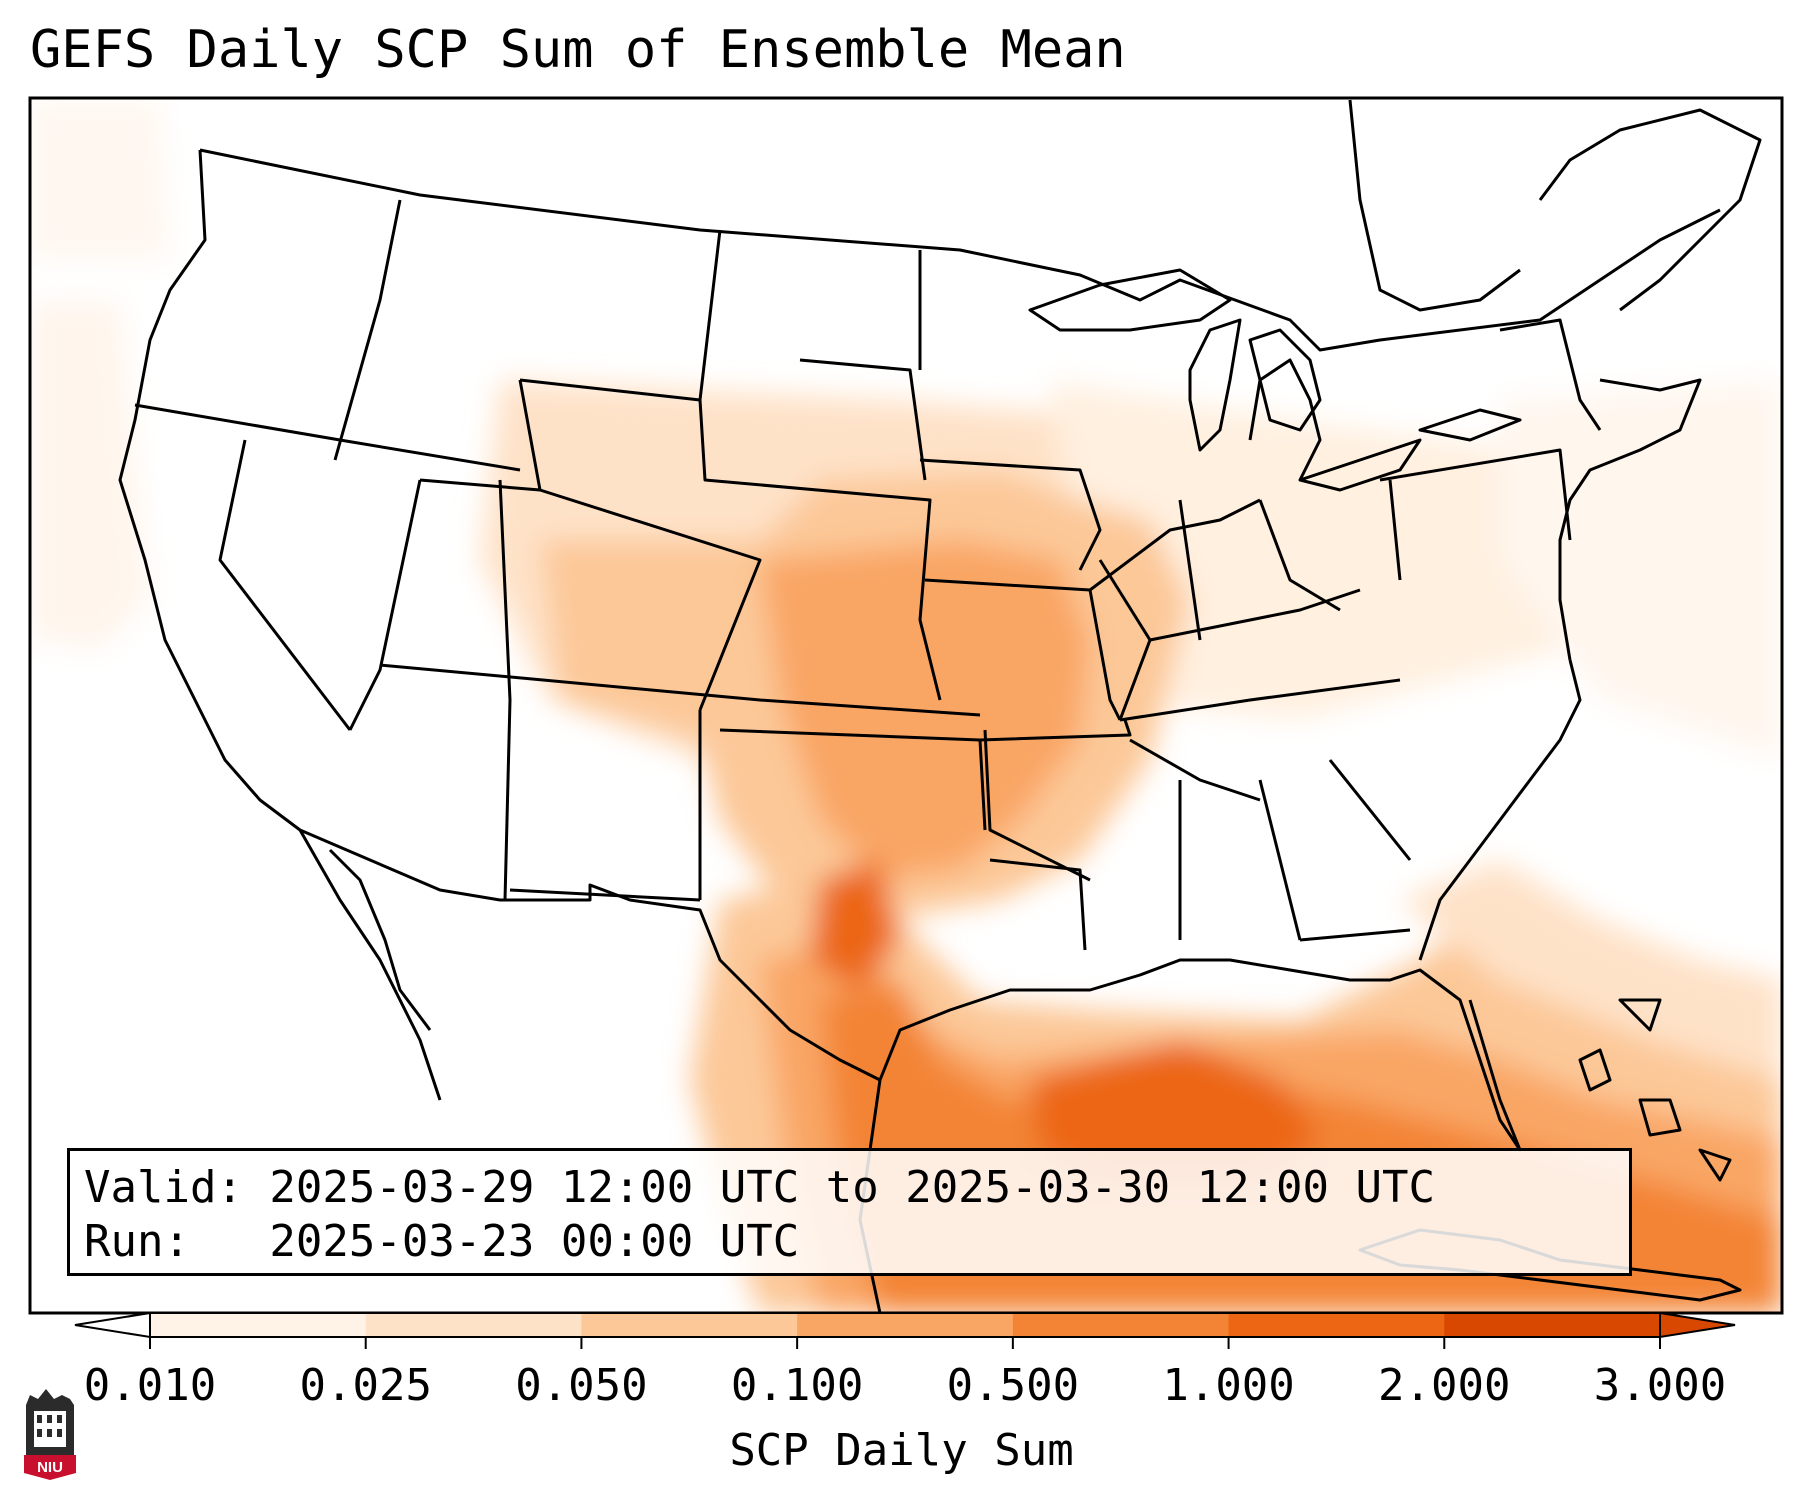 The width and height of the screenshot is (1803, 1500). What do you see at coordinates (901, 1450) in the screenshot?
I see `colorbar-label: SCP Daily Sum` at bounding box center [901, 1450].